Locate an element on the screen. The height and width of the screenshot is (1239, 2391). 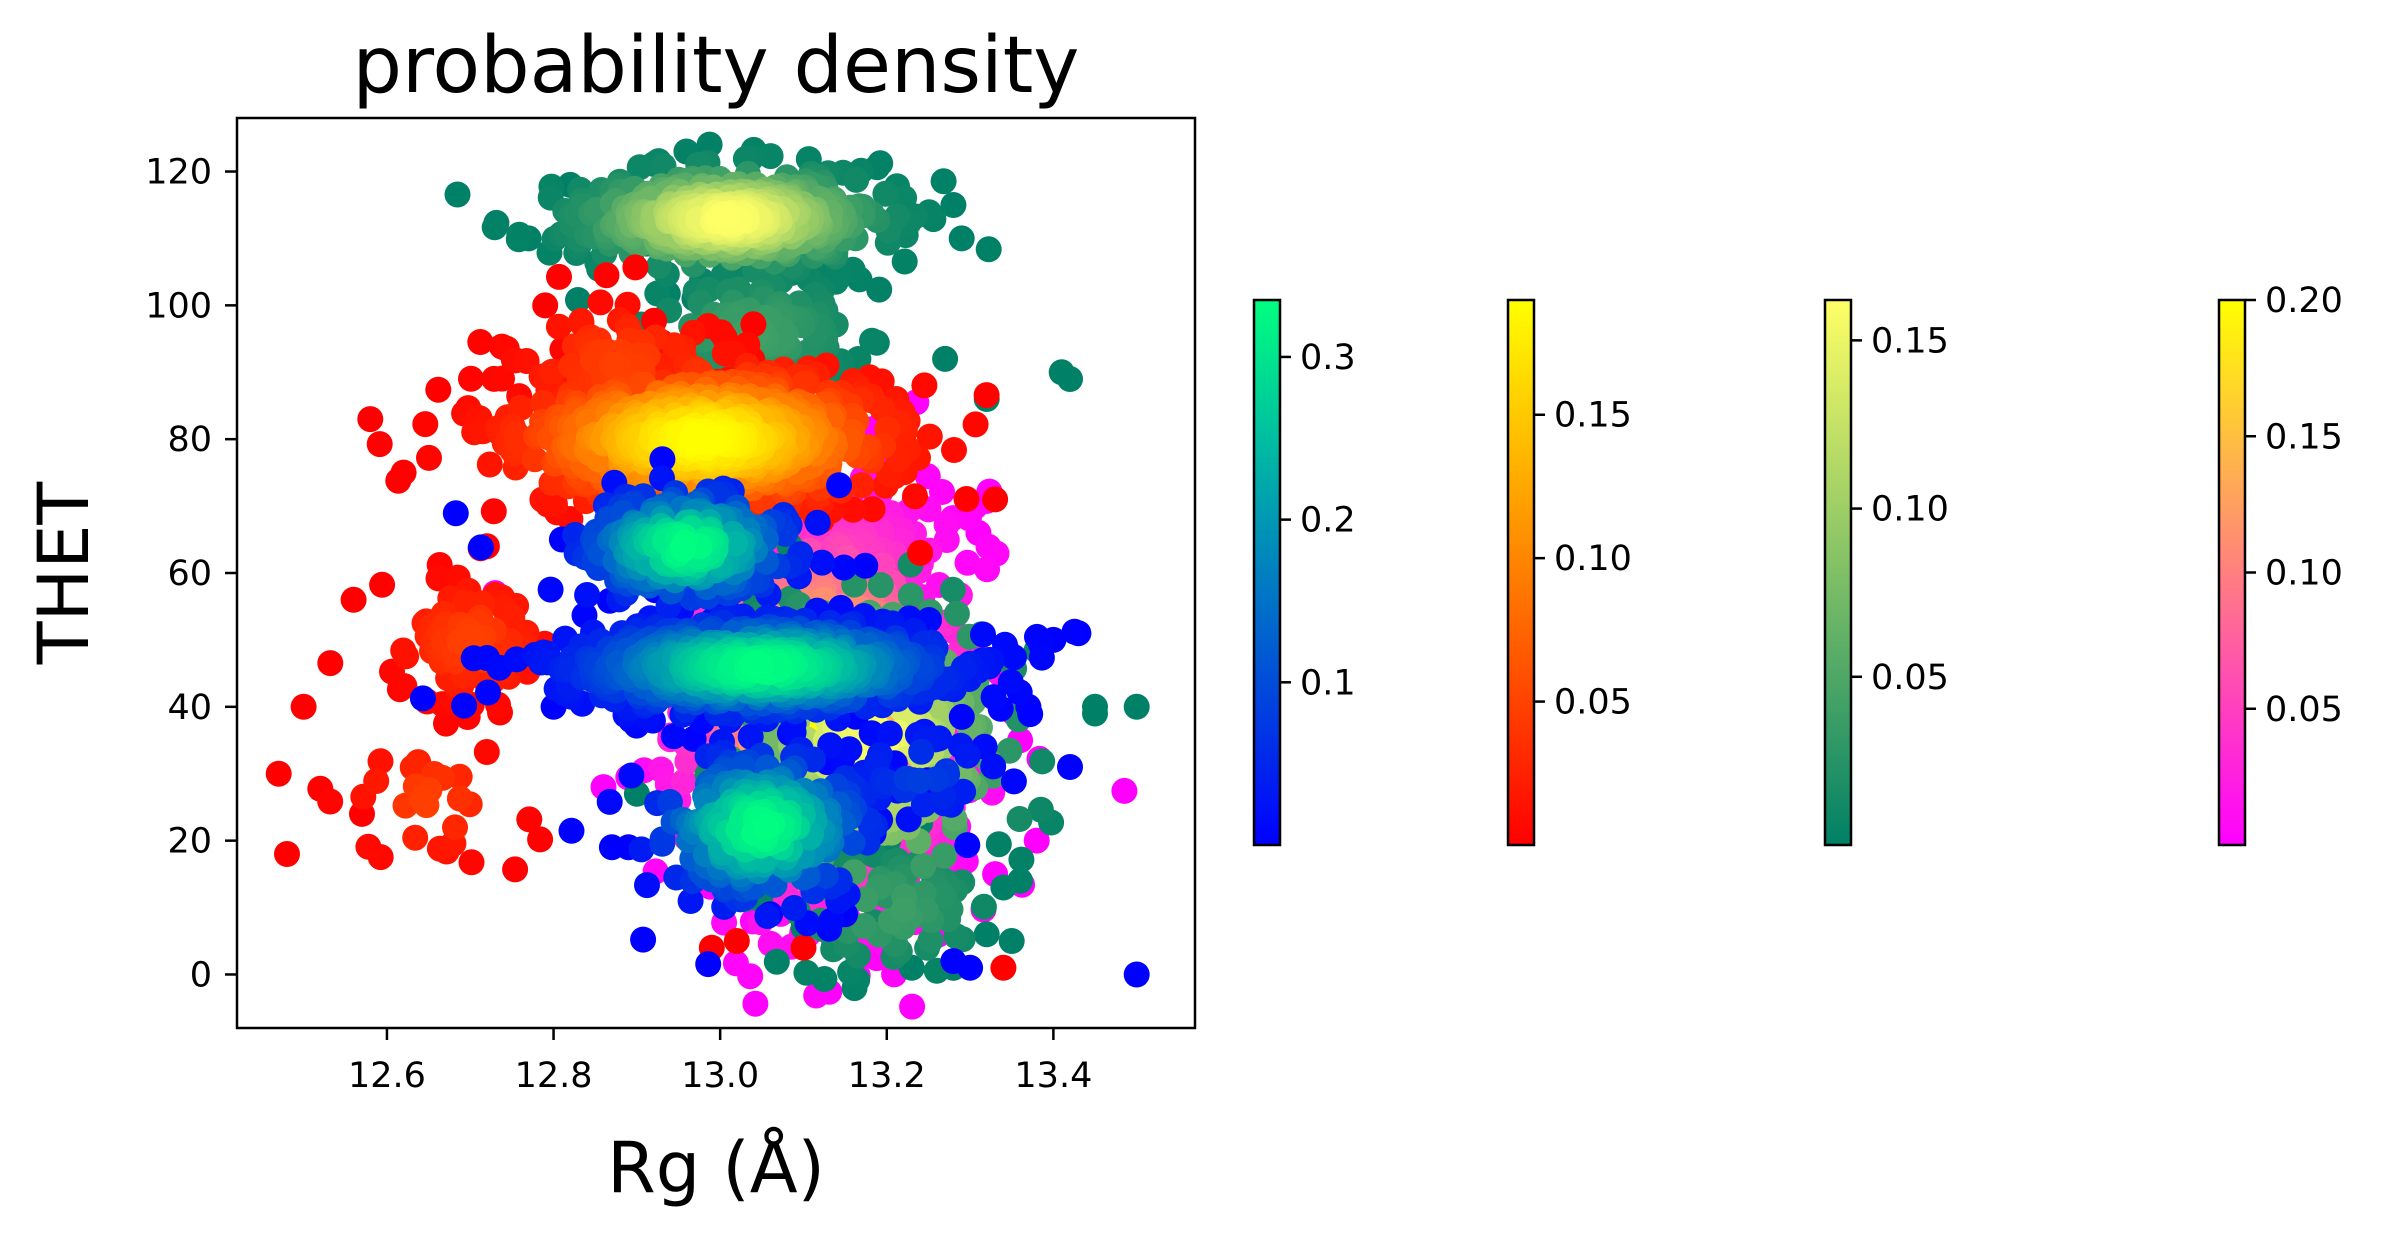
chart-title: probability density is located at coordinates (716, 66).